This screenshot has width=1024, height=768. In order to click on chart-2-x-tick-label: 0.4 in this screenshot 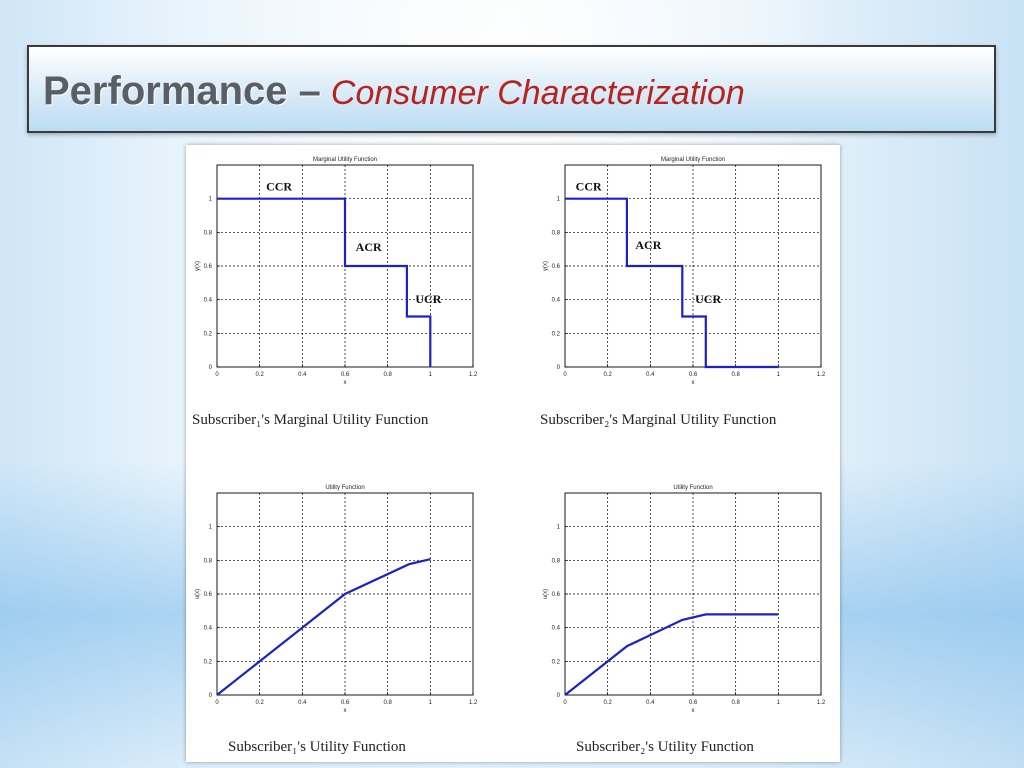, I will do `click(650, 375)`.